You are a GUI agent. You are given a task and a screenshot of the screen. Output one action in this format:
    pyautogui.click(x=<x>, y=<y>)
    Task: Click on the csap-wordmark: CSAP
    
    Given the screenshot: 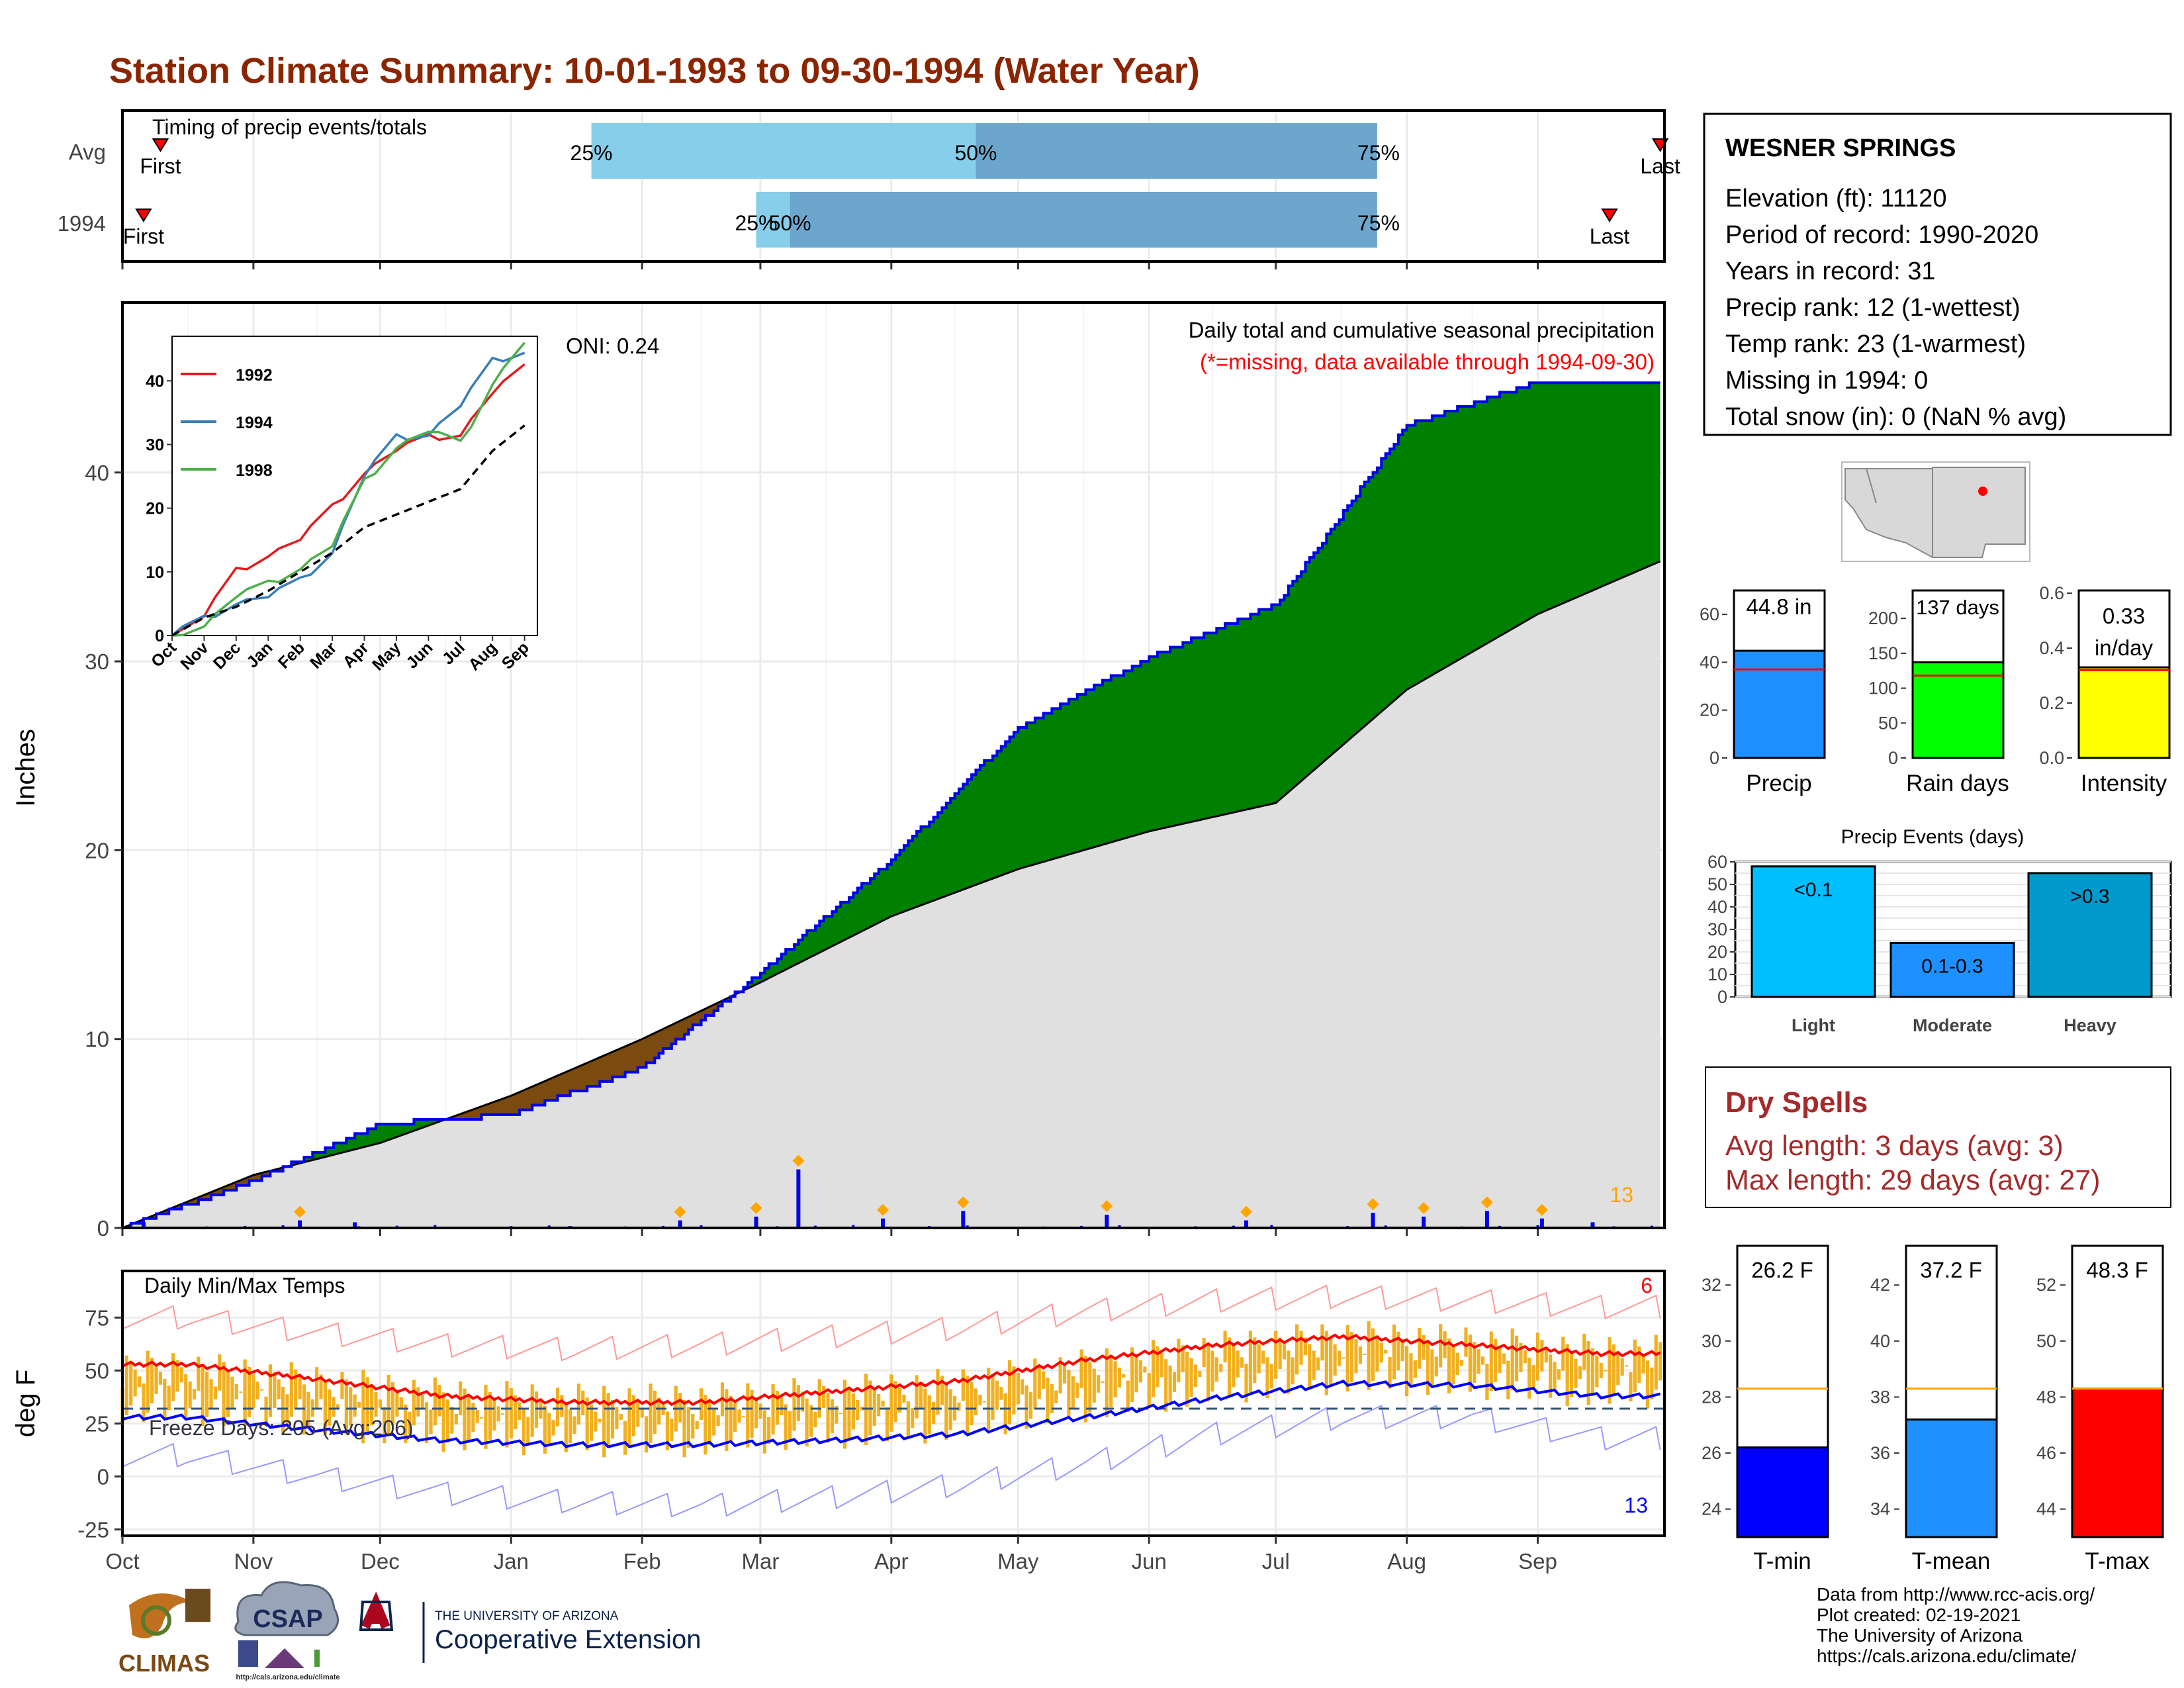 What is the action you would take?
    pyautogui.click(x=288, y=1619)
    